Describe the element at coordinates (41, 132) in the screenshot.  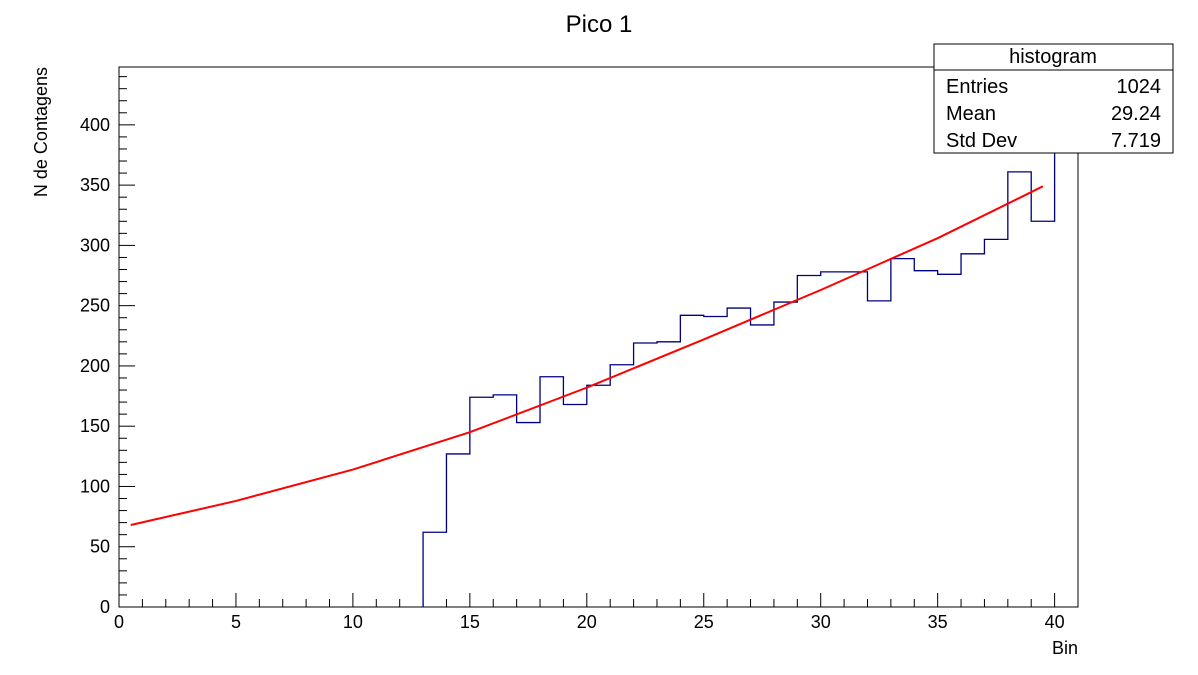
I see `y-axis-title: N de Contagens` at that location.